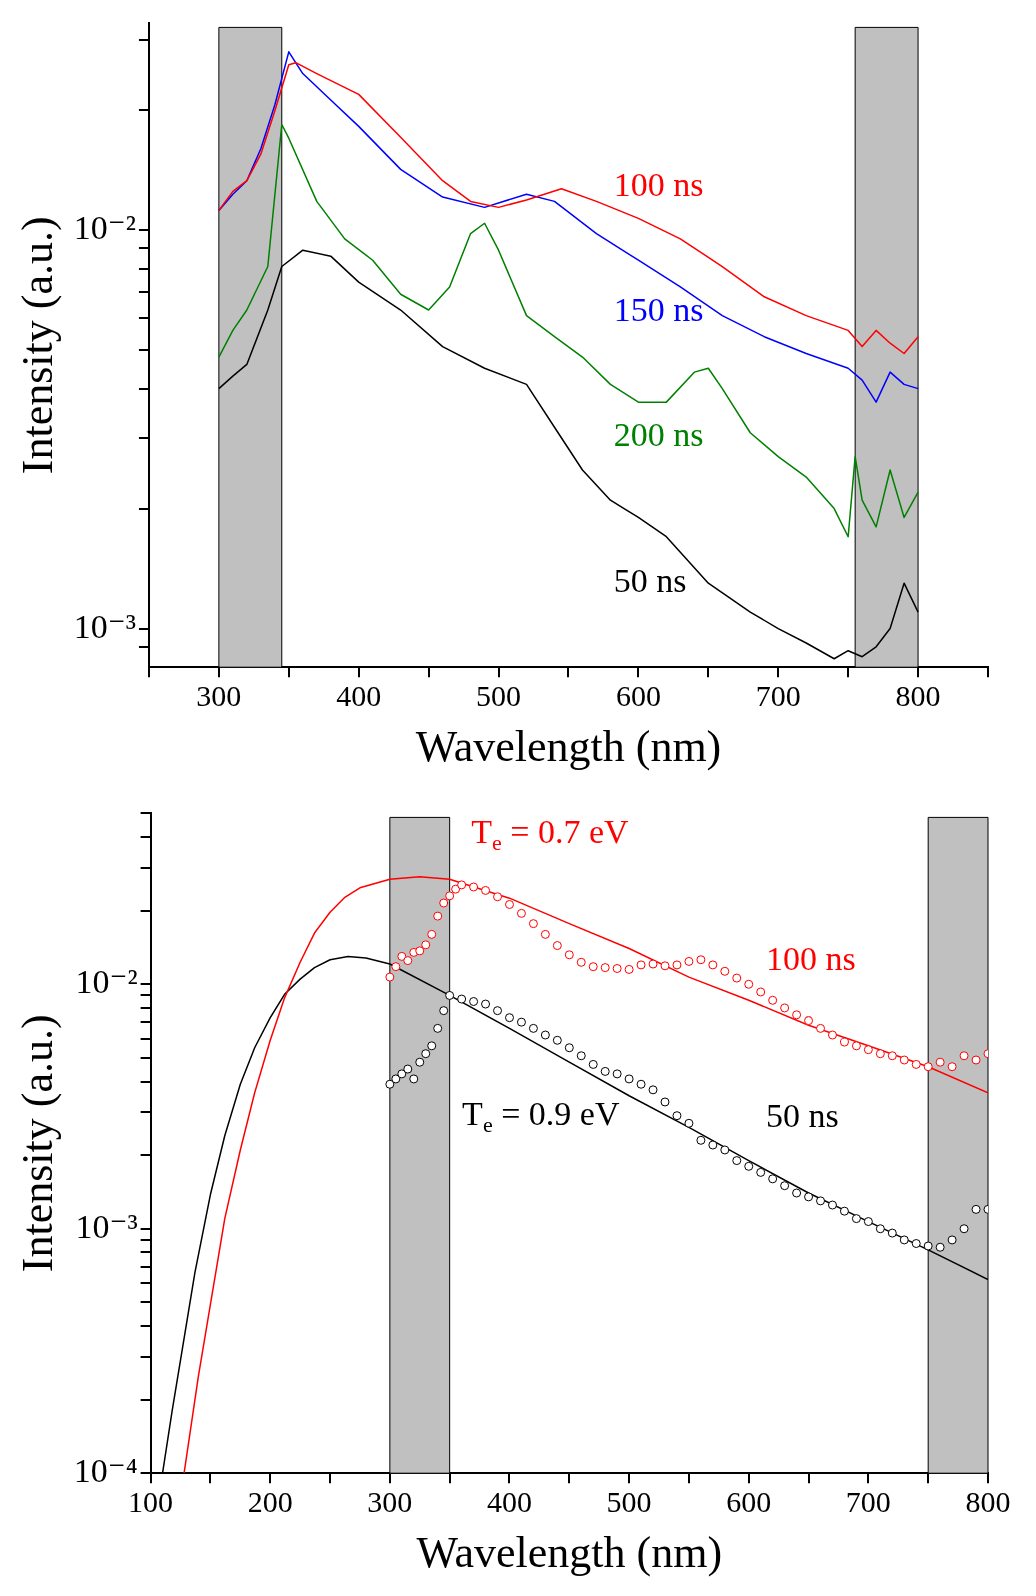 This screenshot has width=1036, height=1596. What do you see at coordinates (658, 310) in the screenshot?
I see `series-label: 150 ns` at bounding box center [658, 310].